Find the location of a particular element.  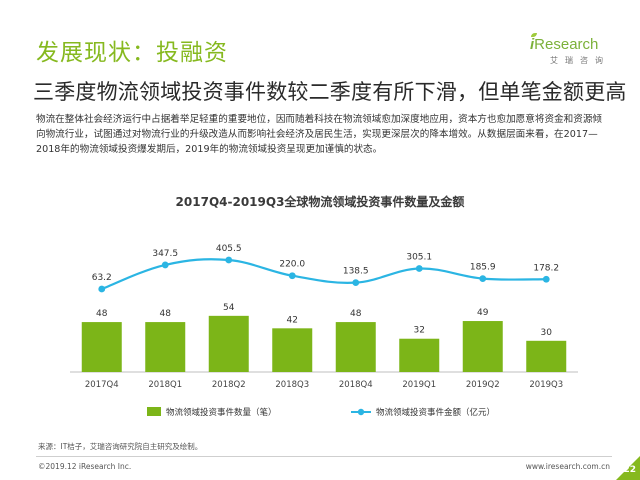

line-label-2018Q4: 138.5 is located at coordinates (356, 272).